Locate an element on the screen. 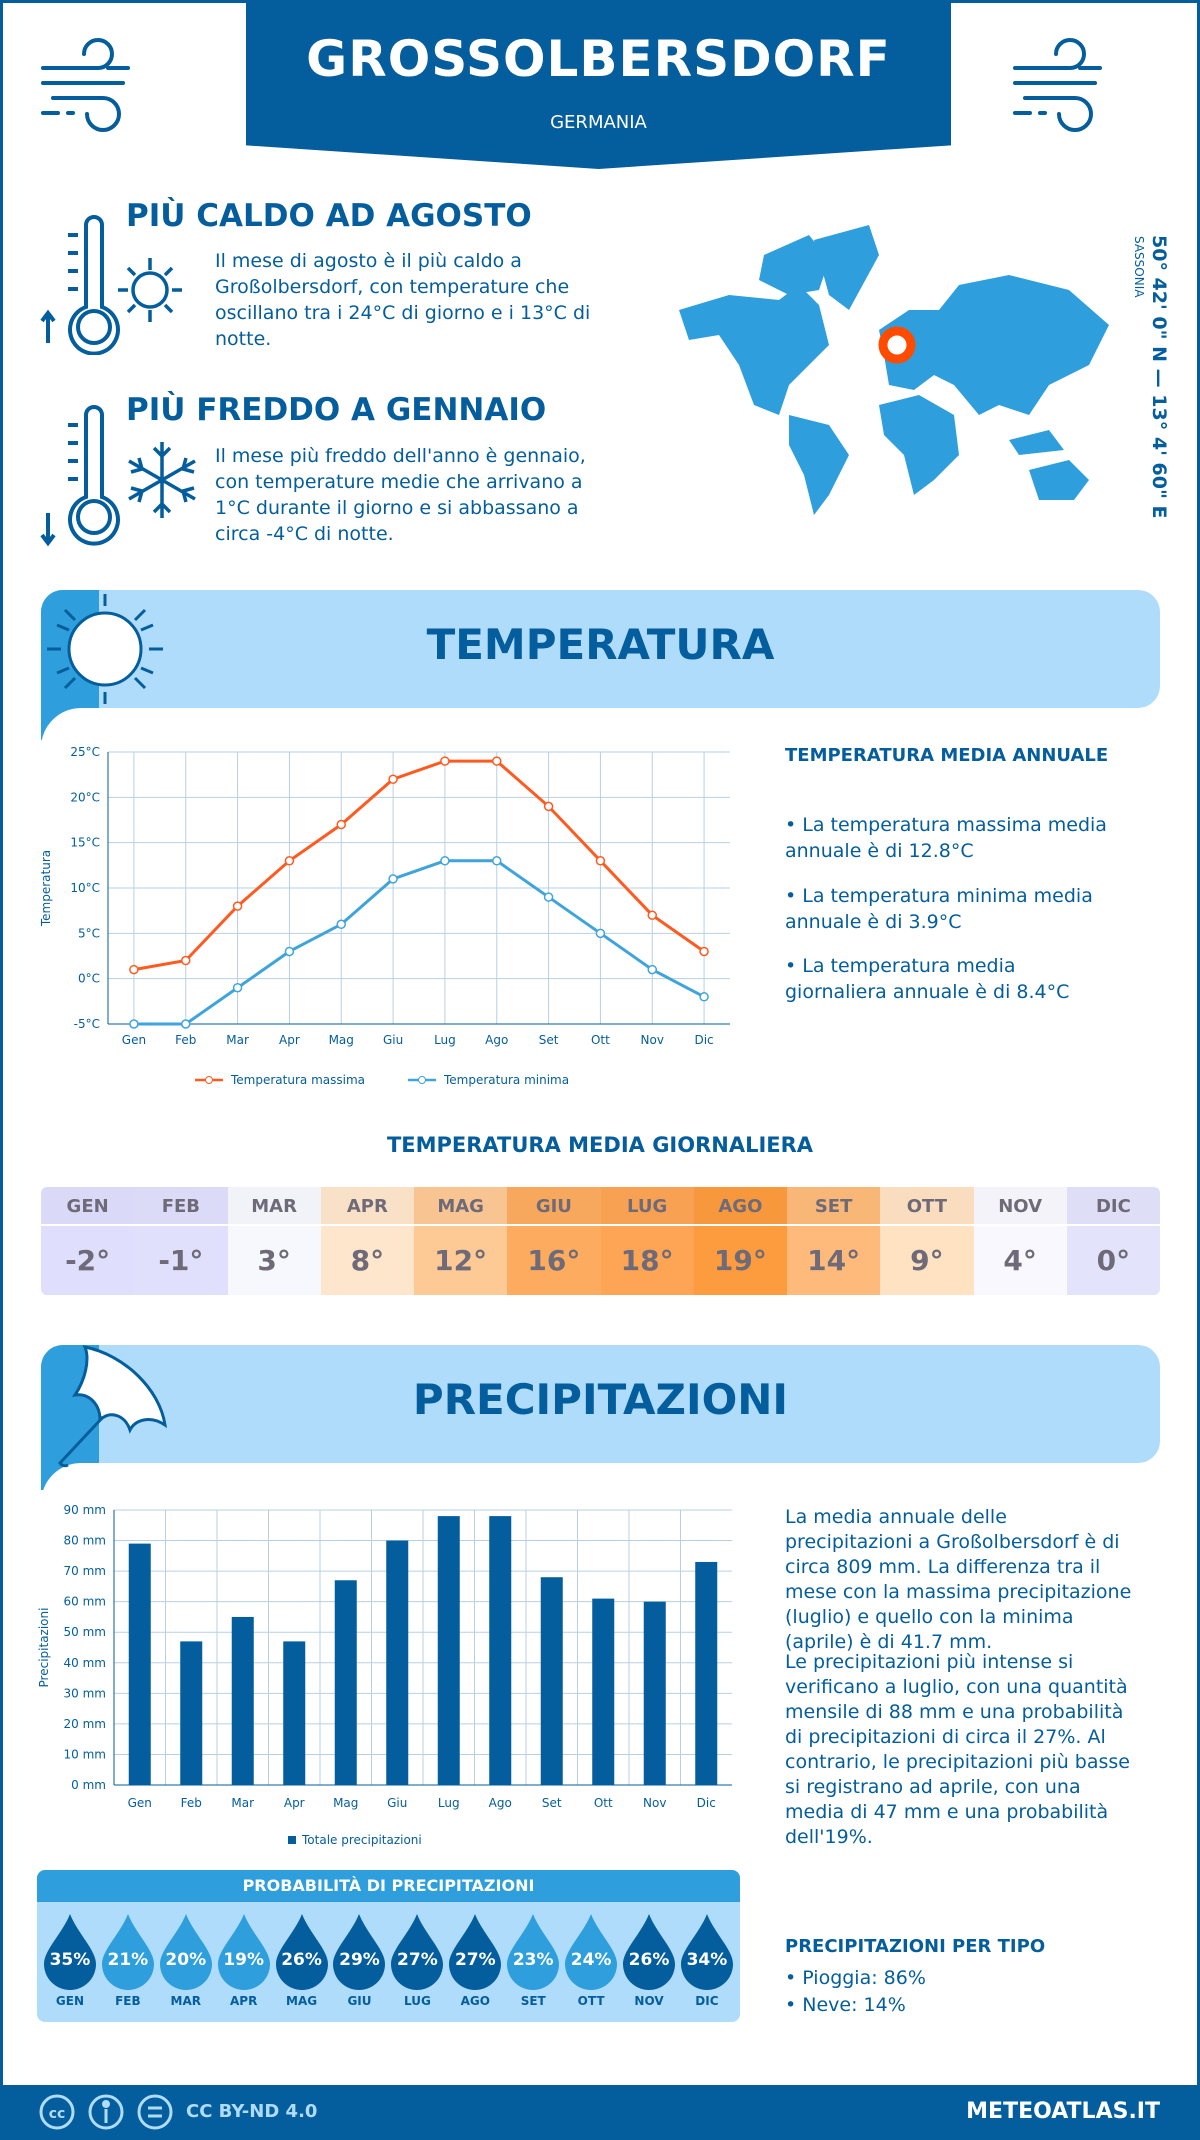 The width and height of the screenshot is (1200, 2140). country-label: GERMANIA is located at coordinates (598, 122).